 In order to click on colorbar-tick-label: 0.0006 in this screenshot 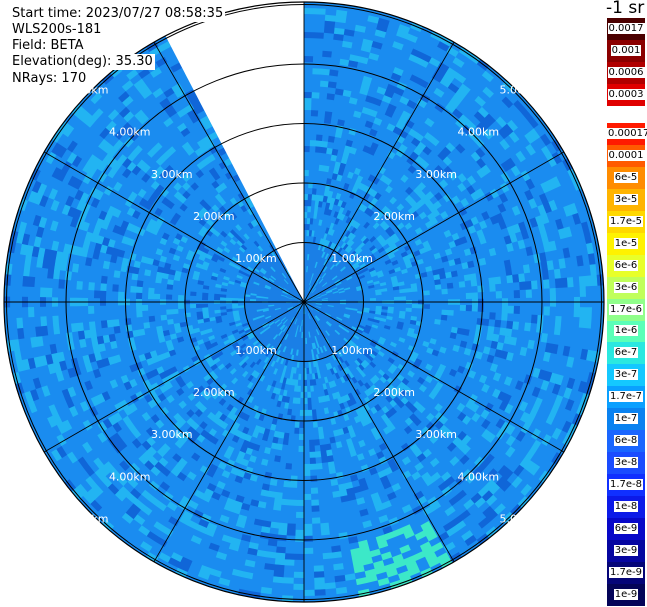, I will do `click(626, 72)`.